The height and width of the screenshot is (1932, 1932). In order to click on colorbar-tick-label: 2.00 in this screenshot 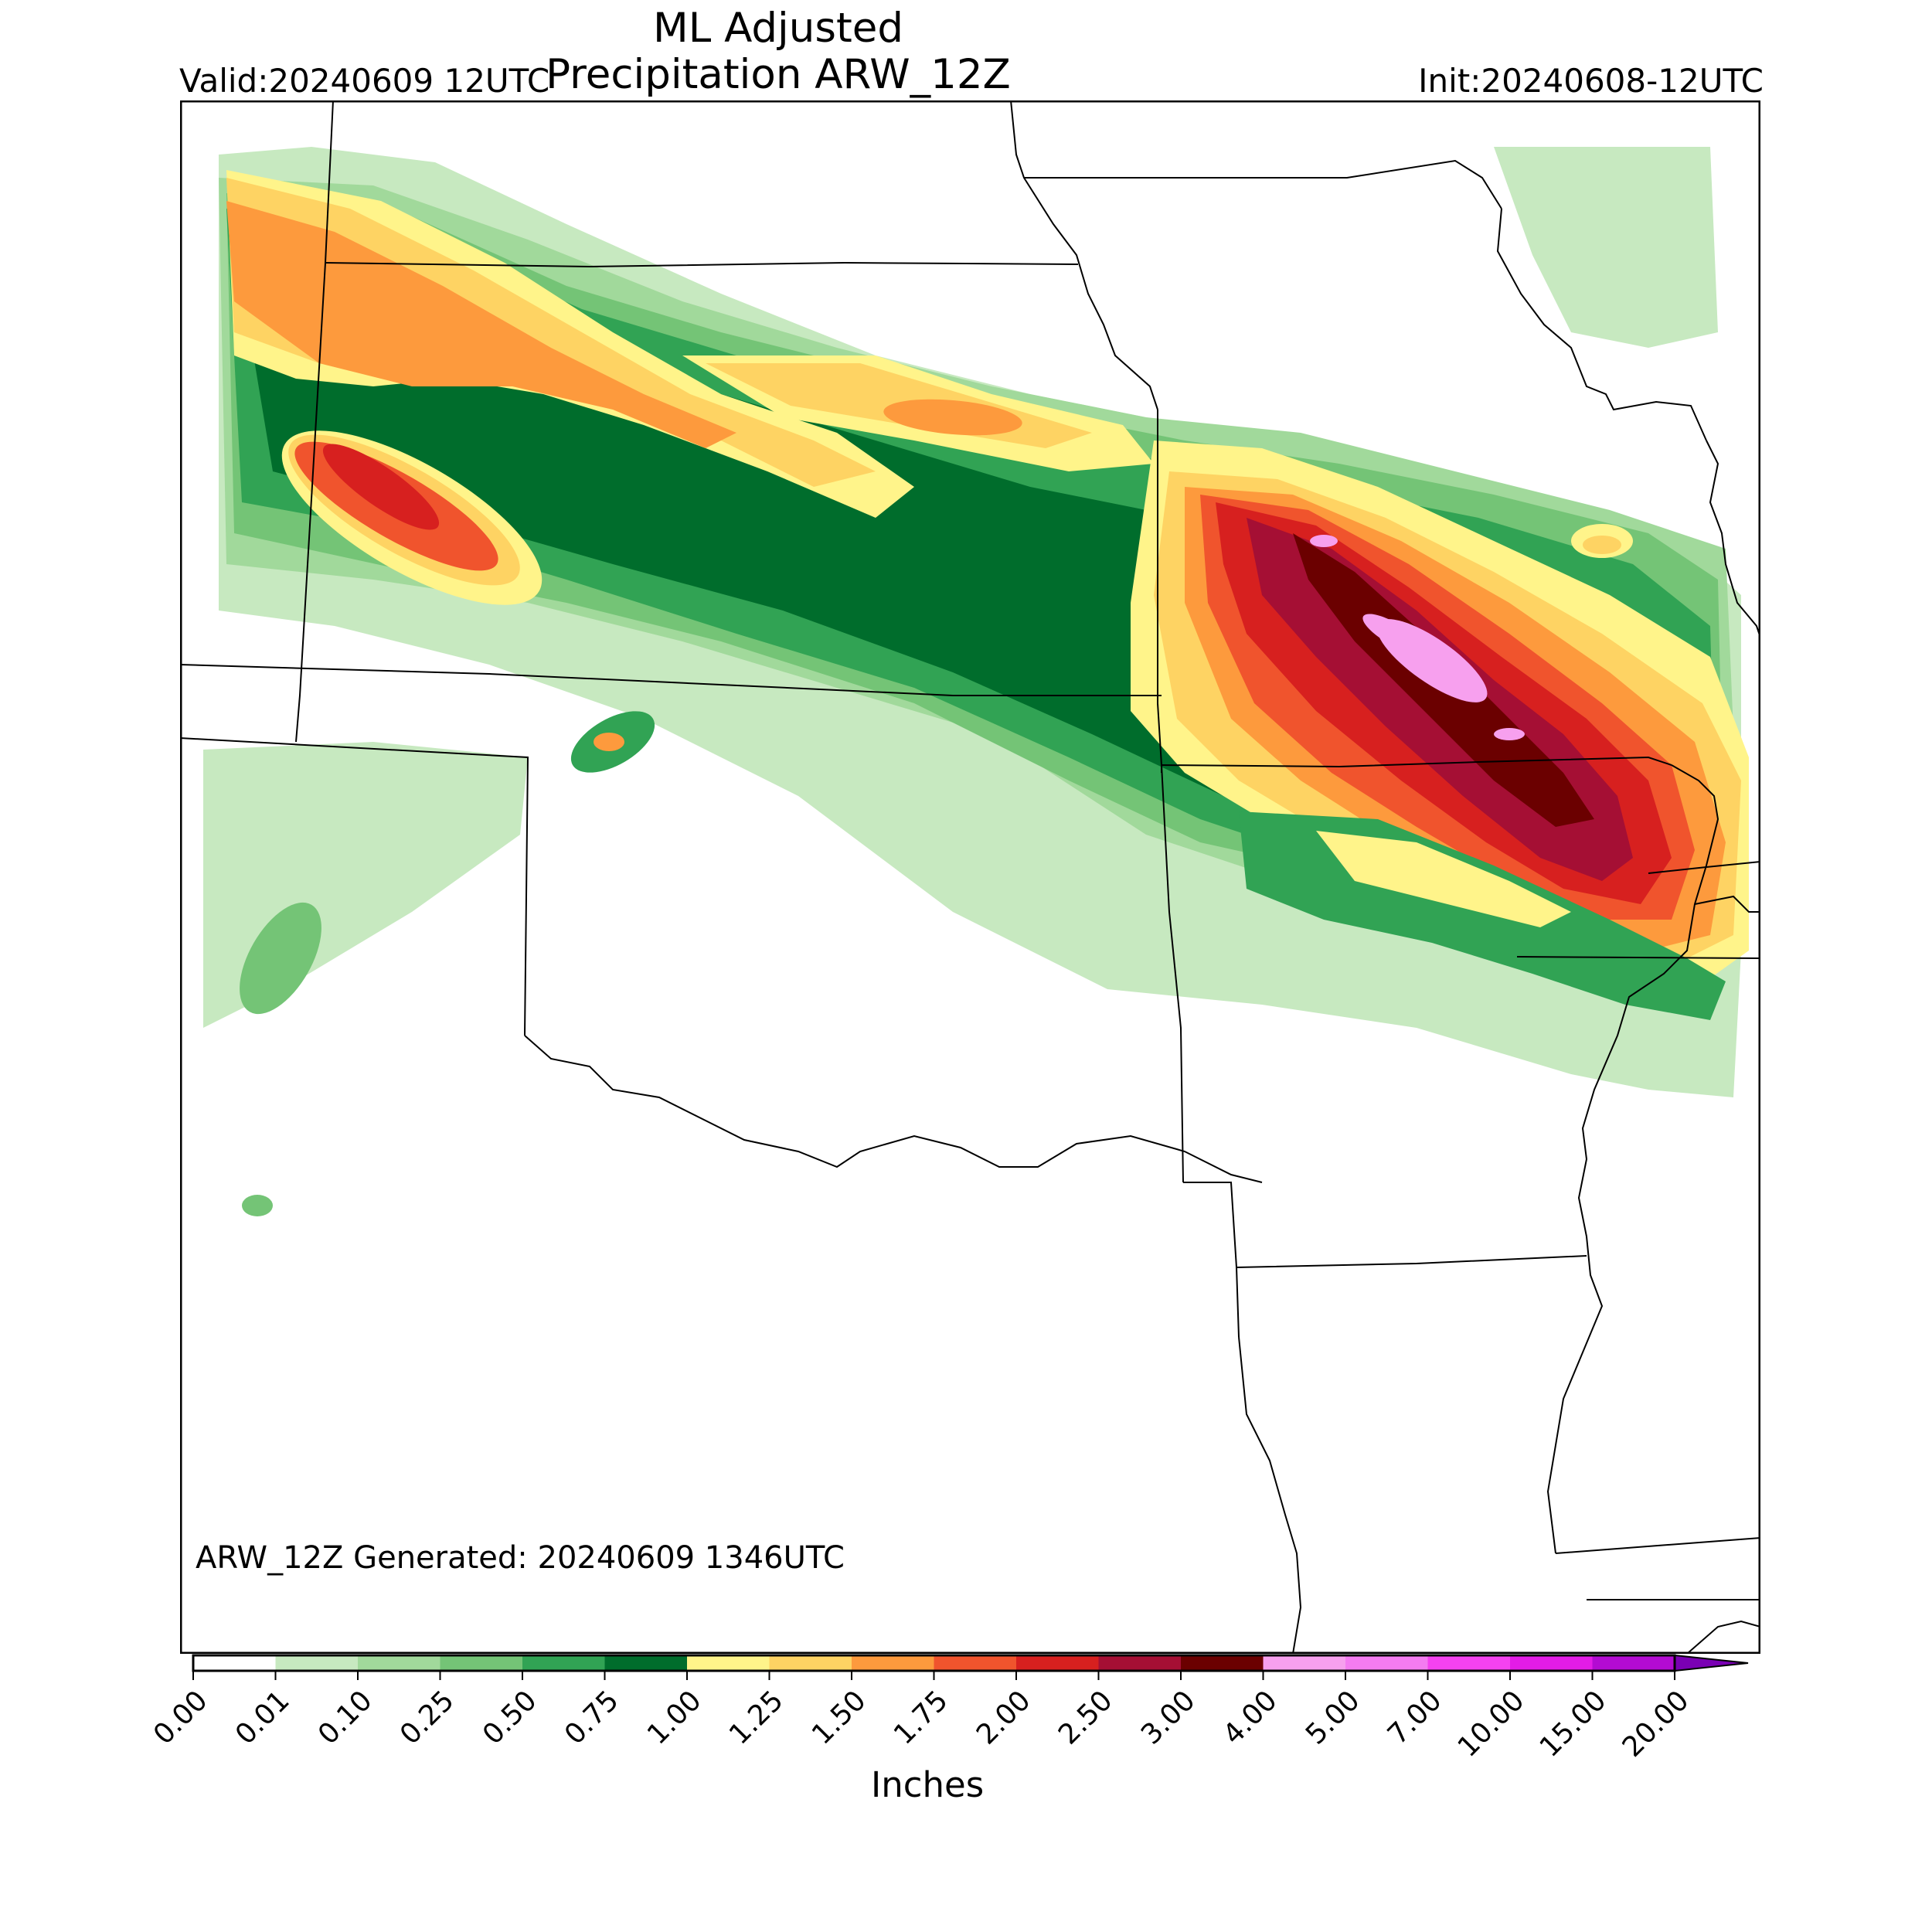, I will do `click(1004, 1718)`.